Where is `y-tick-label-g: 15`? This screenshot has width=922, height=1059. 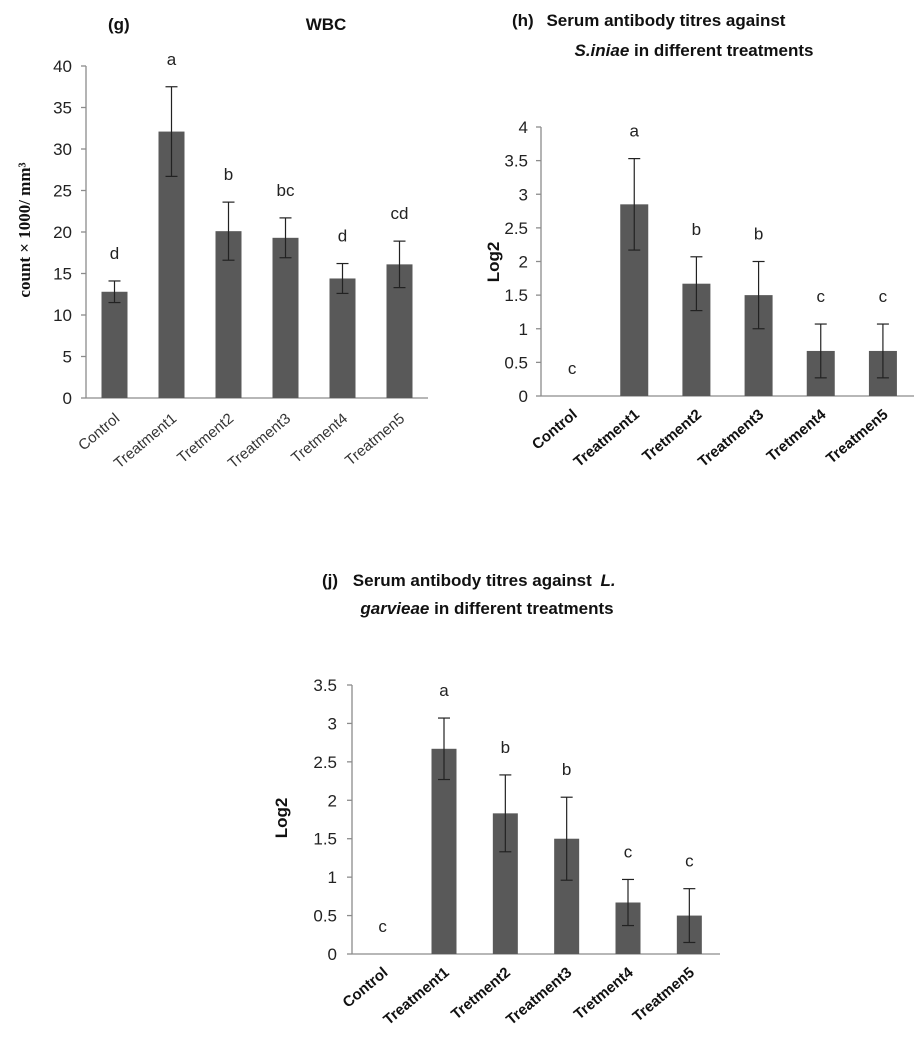 y-tick-label-g: 15 is located at coordinates (62, 274).